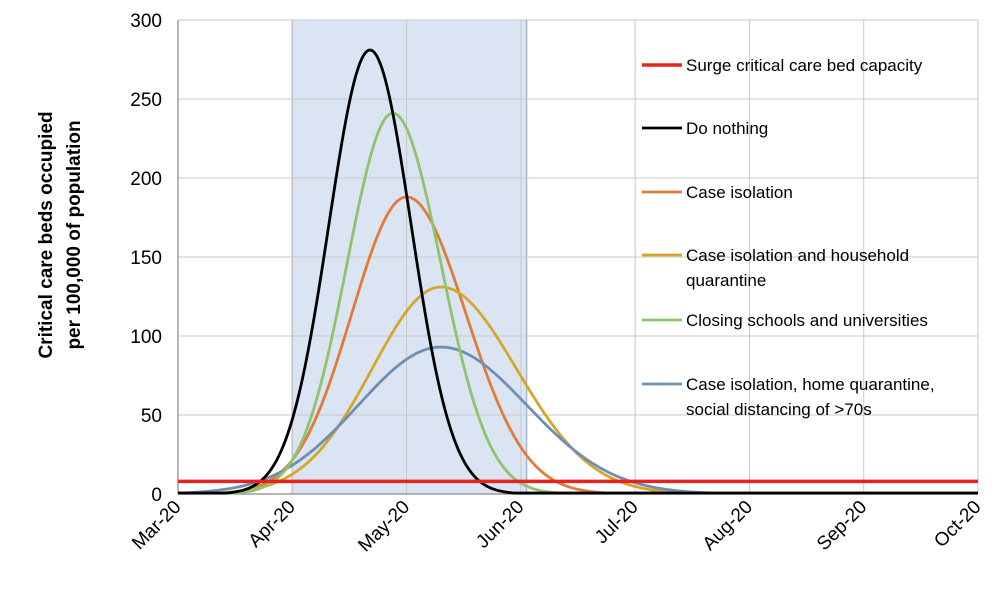 This screenshot has height=609, width=1000. I want to click on x-tick-label: Oct-20, so click(957, 524).